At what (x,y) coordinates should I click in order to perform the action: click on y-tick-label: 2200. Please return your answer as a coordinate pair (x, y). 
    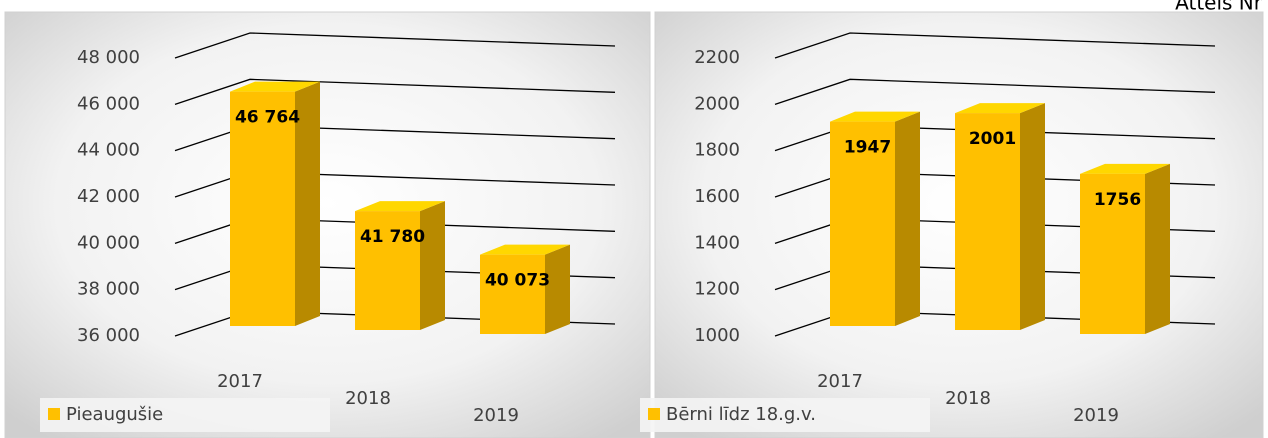
    Looking at the image, I should click on (717, 57).